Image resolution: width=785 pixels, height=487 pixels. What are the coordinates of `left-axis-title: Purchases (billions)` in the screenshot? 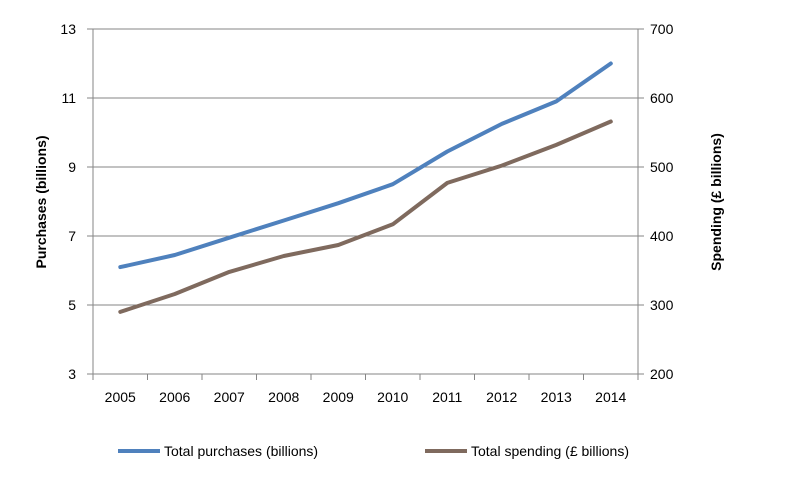 It's located at (41, 201).